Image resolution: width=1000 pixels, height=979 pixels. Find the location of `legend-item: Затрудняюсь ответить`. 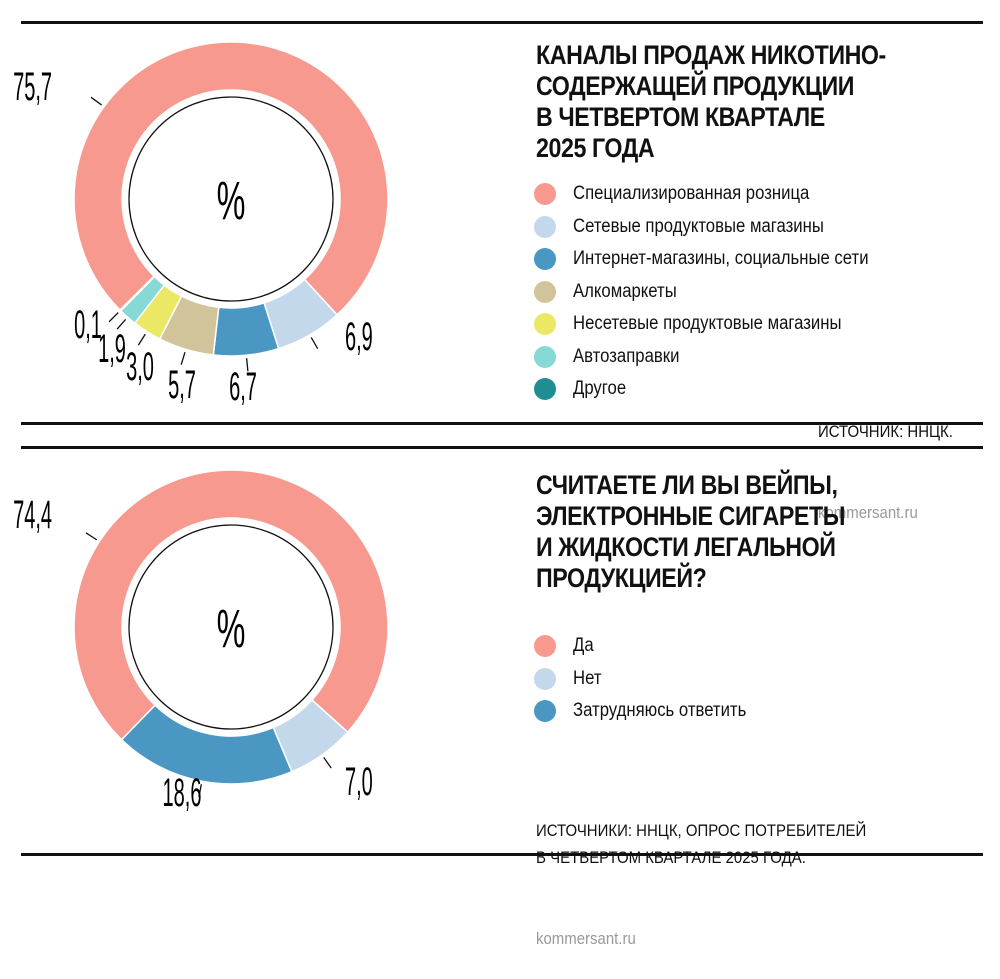

legend-item: Затрудняюсь ответить is located at coordinates (652, 711).